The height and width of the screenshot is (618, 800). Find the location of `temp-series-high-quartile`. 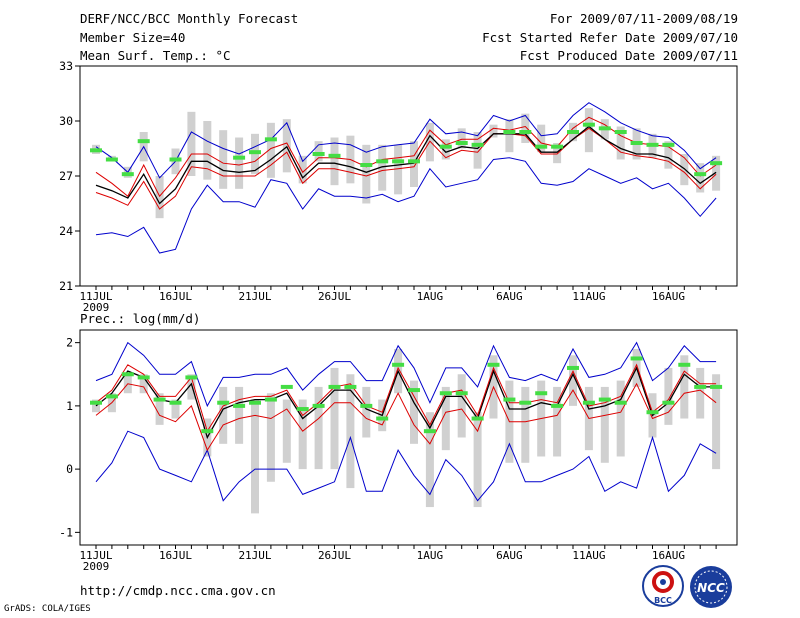

temp-series-high-quartile is located at coordinates (406, 157).